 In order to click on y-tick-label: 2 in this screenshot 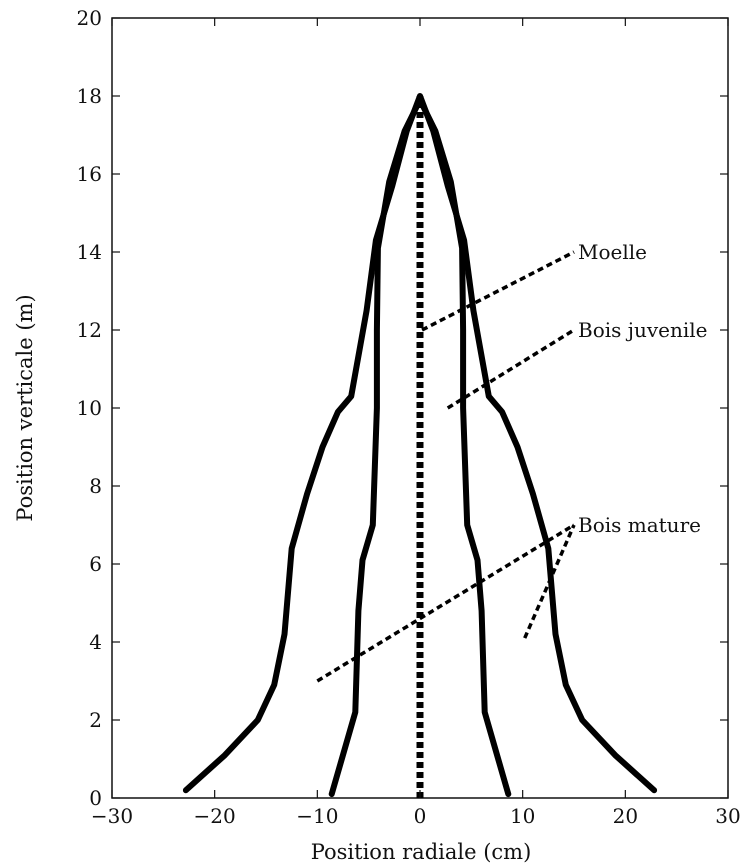, I will do `click(95, 720)`.